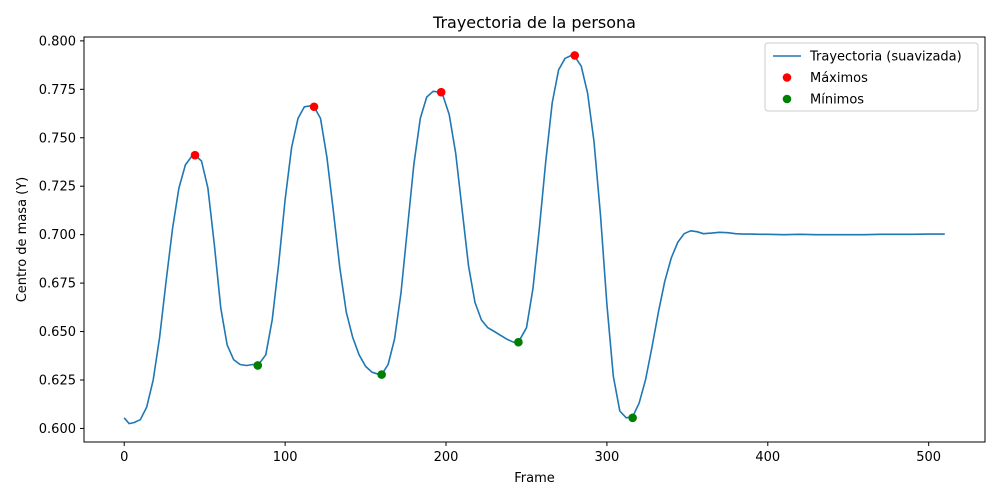 This screenshot has width=1000, height=500. Describe the element at coordinates (446, 457) in the screenshot. I see `x-tick-label: 200` at that location.